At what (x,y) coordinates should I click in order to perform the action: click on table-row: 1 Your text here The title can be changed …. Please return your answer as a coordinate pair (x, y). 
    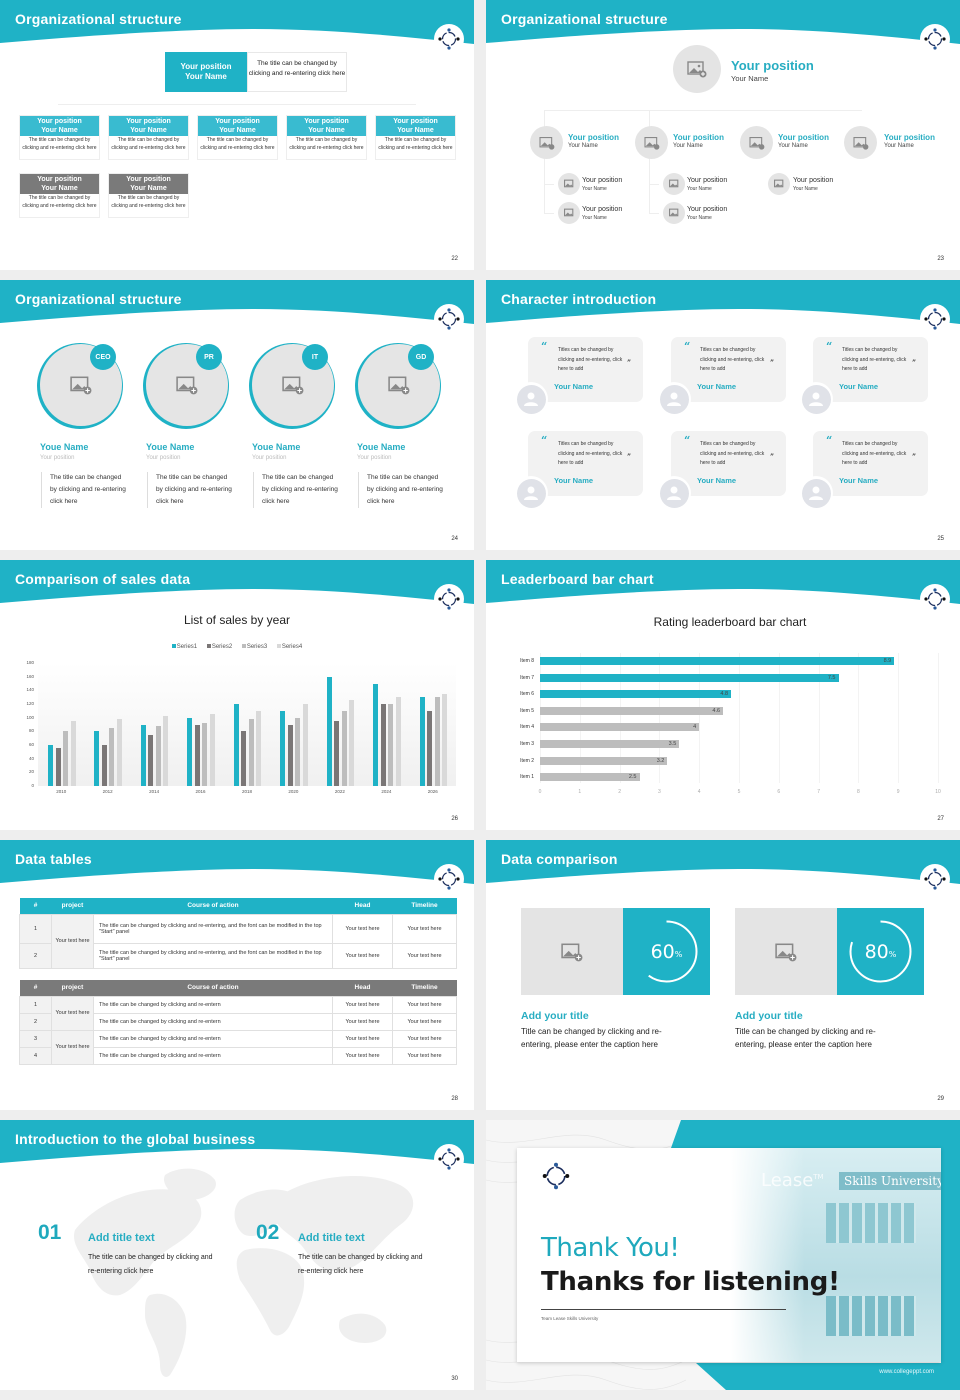
    Looking at the image, I should click on (238, 941).